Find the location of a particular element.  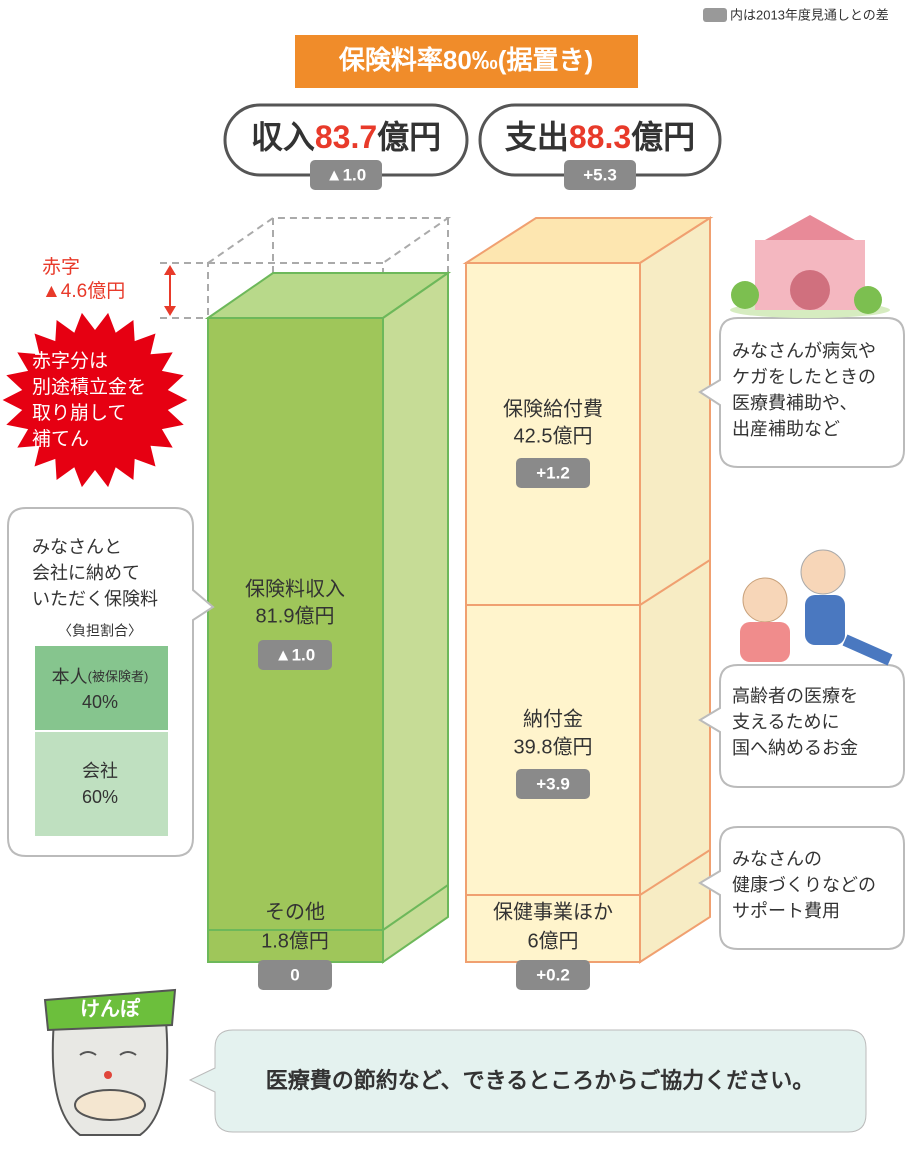

item-amount: 39.8億円 is located at coordinates (553, 746).